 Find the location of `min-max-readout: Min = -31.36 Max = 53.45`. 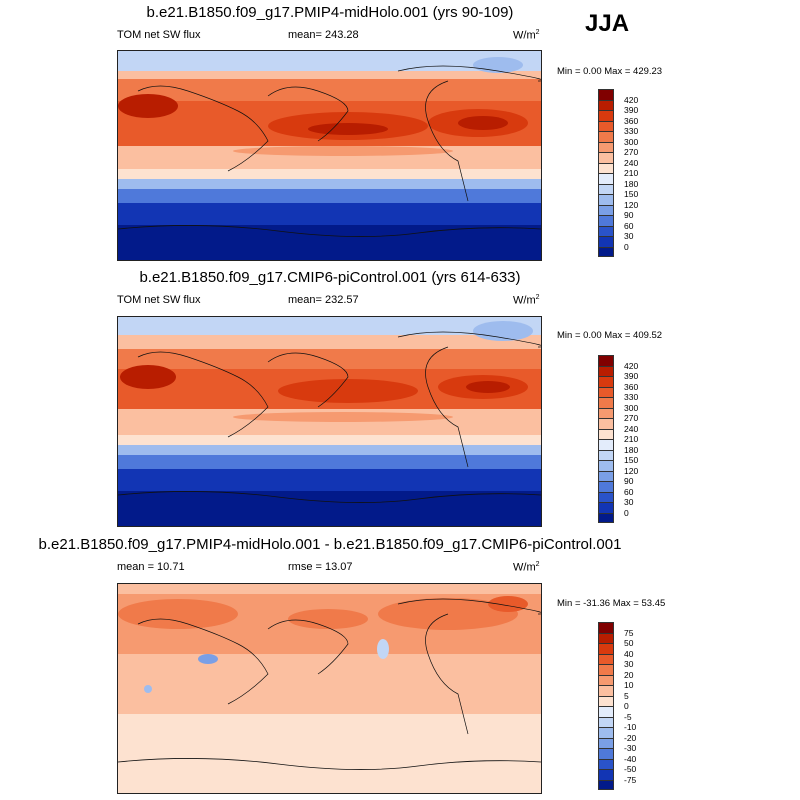

min-max-readout: Min = -31.36 Max = 53.45 is located at coordinates (611, 603).